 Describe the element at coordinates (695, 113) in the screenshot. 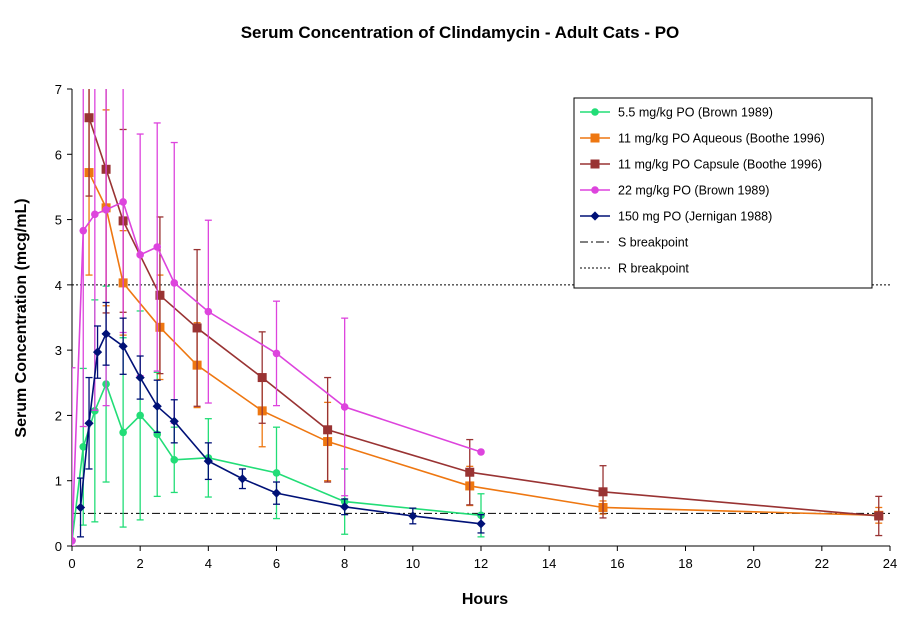

I see `legend-label: 5.5 mg/kg PO (Brown 1989)` at that location.